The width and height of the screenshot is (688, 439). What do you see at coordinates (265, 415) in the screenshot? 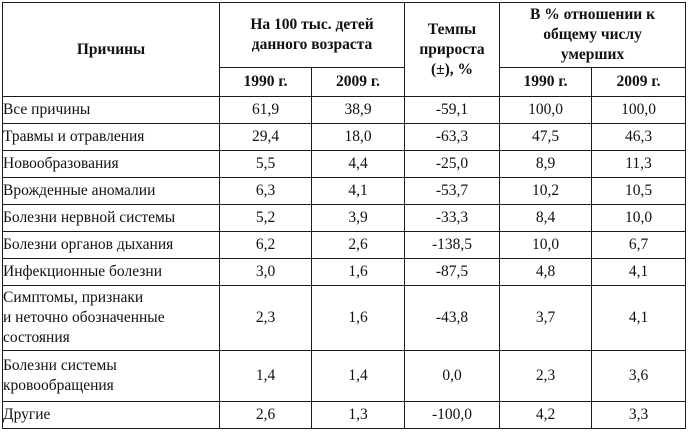
I see `rate-1990-cell: 2,6` at bounding box center [265, 415].